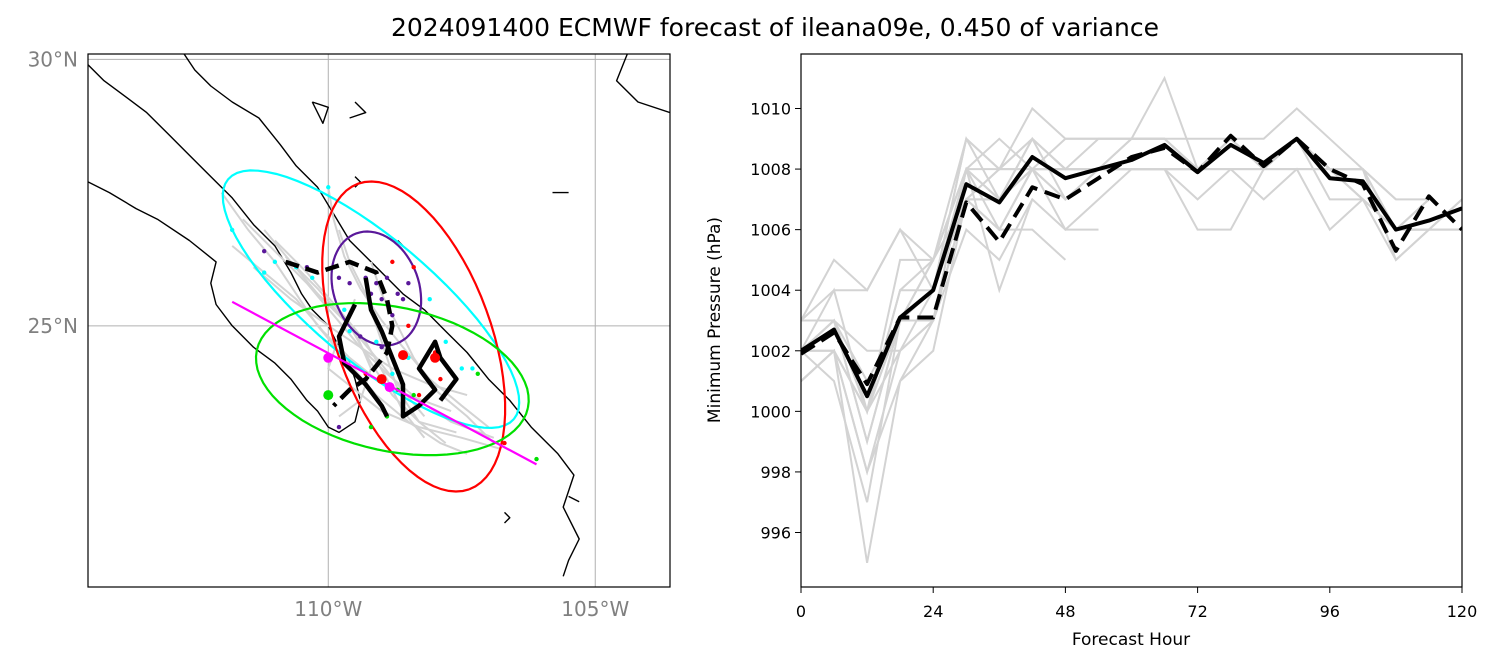  Describe the element at coordinates (715, 320) in the screenshot. I see `pressure-y-axis-label: Minimum Pressure (hPa)` at that location.